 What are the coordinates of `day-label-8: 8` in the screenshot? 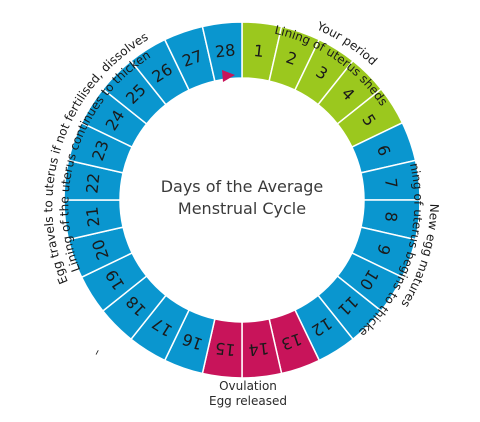 It's located at (391, 217).